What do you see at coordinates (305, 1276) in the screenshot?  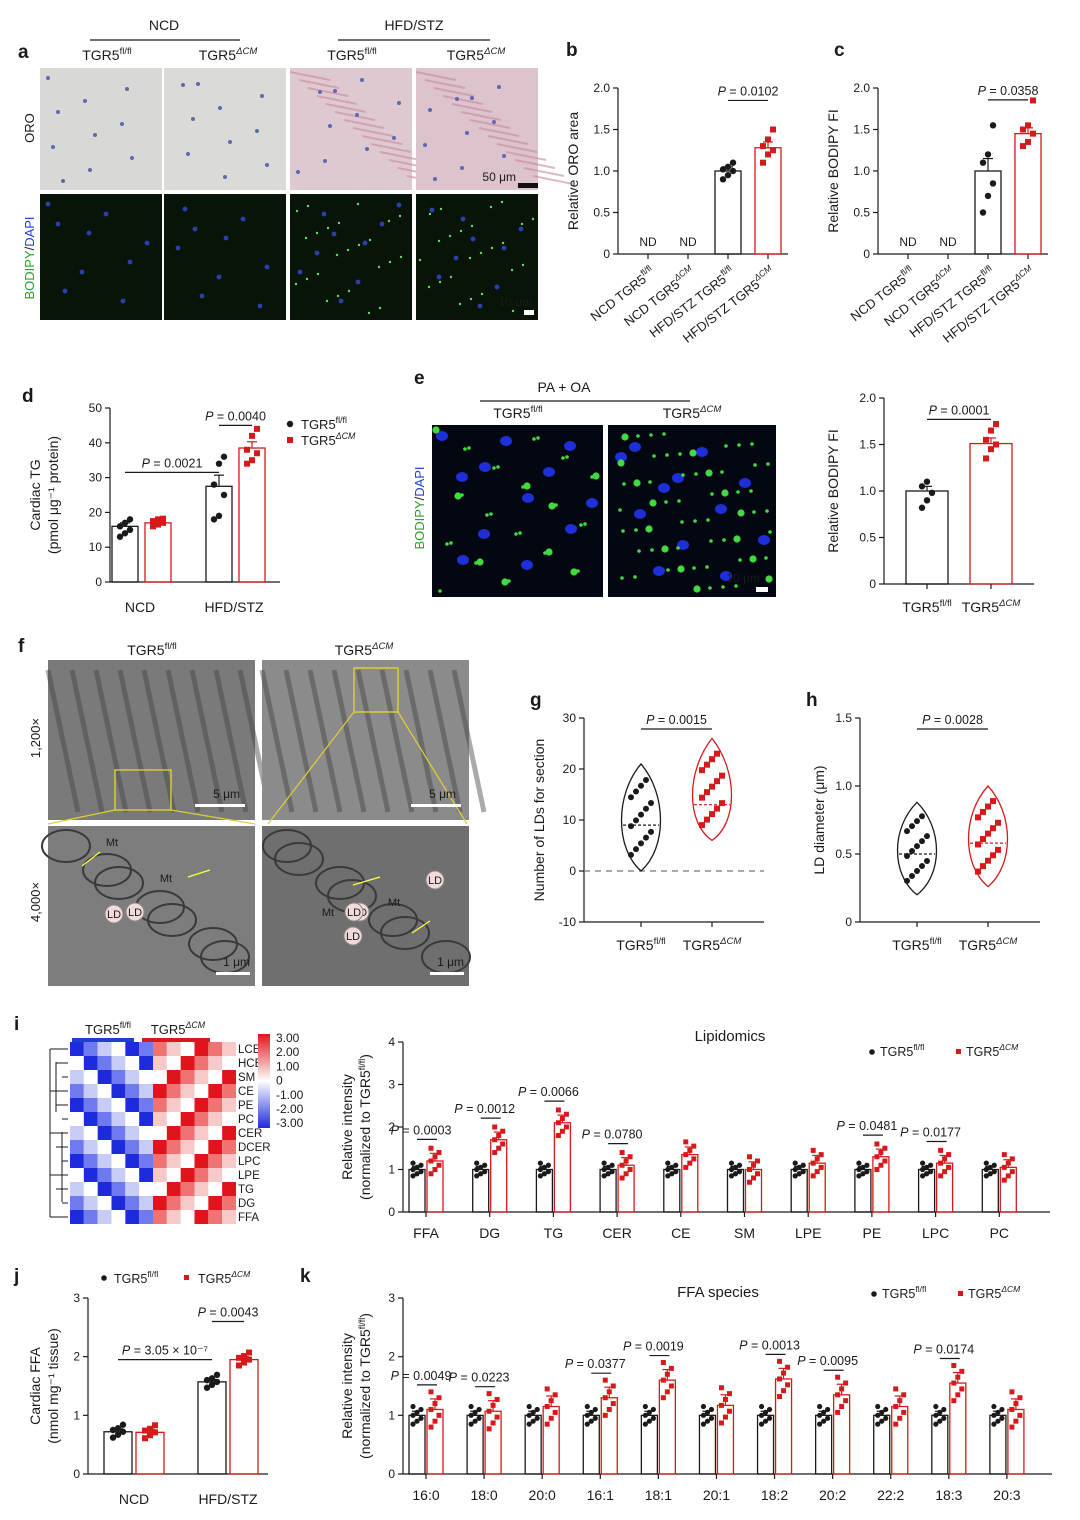 I see `panel-letter: k` at bounding box center [305, 1276].